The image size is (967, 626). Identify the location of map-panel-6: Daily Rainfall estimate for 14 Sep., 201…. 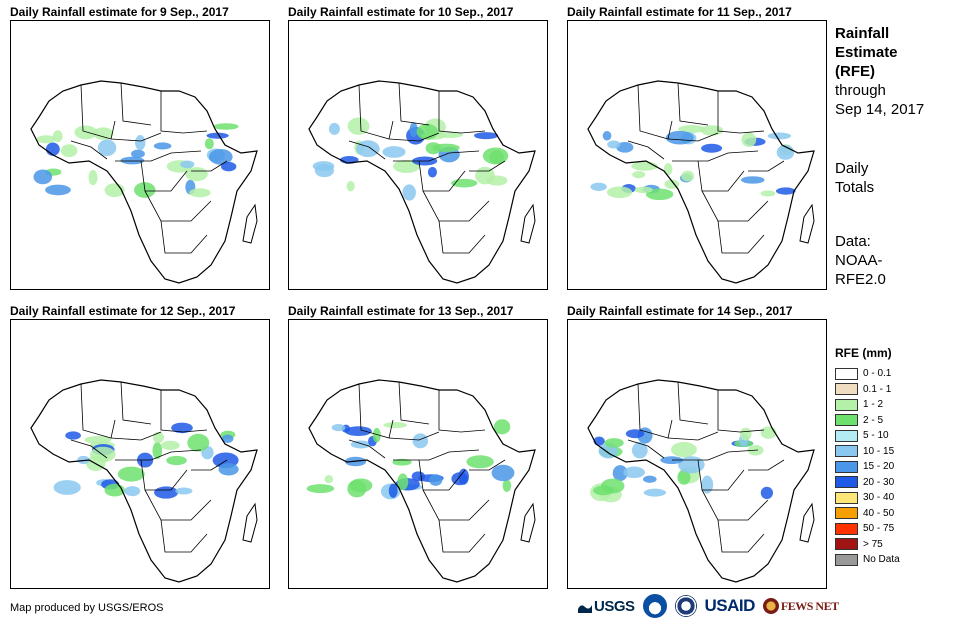
(697, 446).